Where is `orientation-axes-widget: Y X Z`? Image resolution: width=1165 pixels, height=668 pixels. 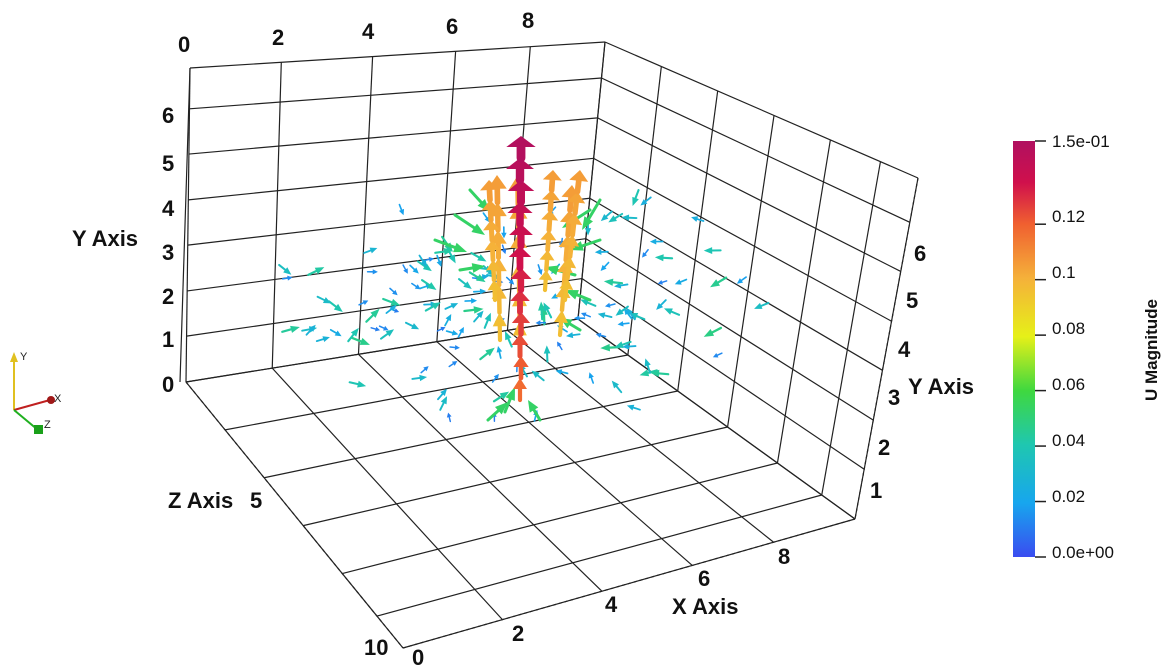 orientation-axes-widget: Y X Z is located at coordinates (36, 392).